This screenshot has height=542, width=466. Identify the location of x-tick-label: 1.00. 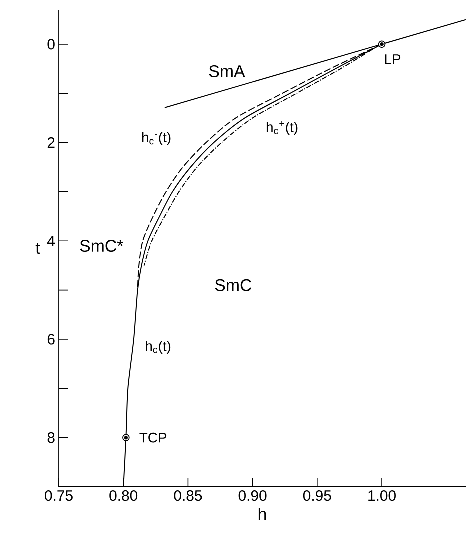
(382, 496).